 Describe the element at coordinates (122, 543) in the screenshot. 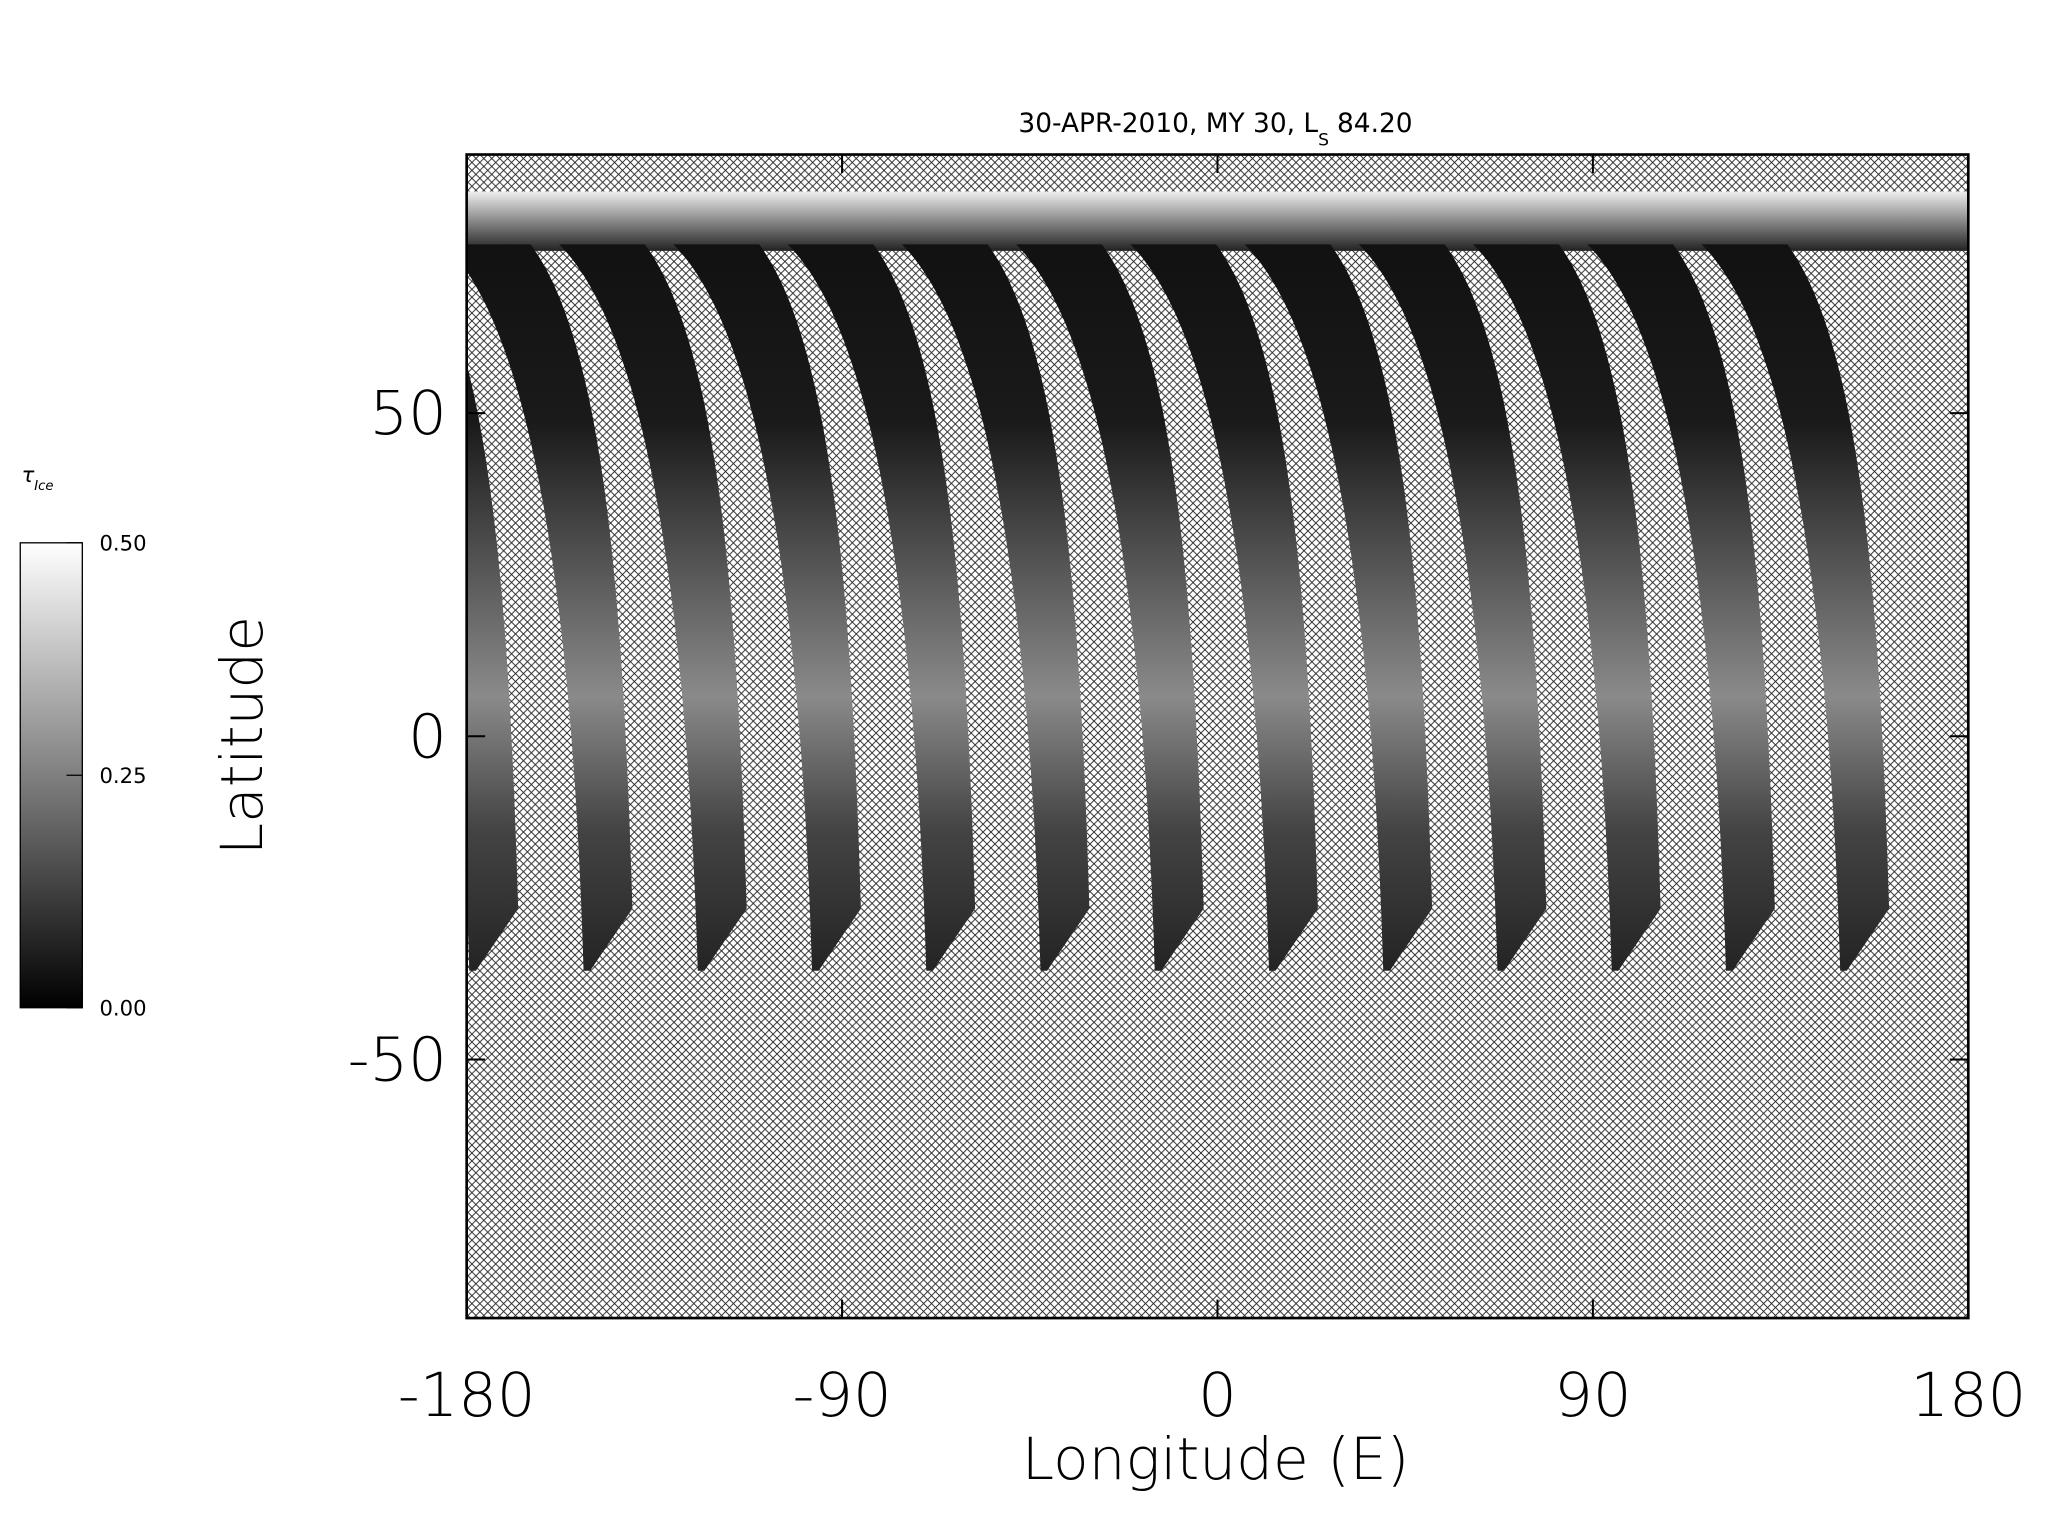

I see `colorbar-tick-label: 0.50` at that location.